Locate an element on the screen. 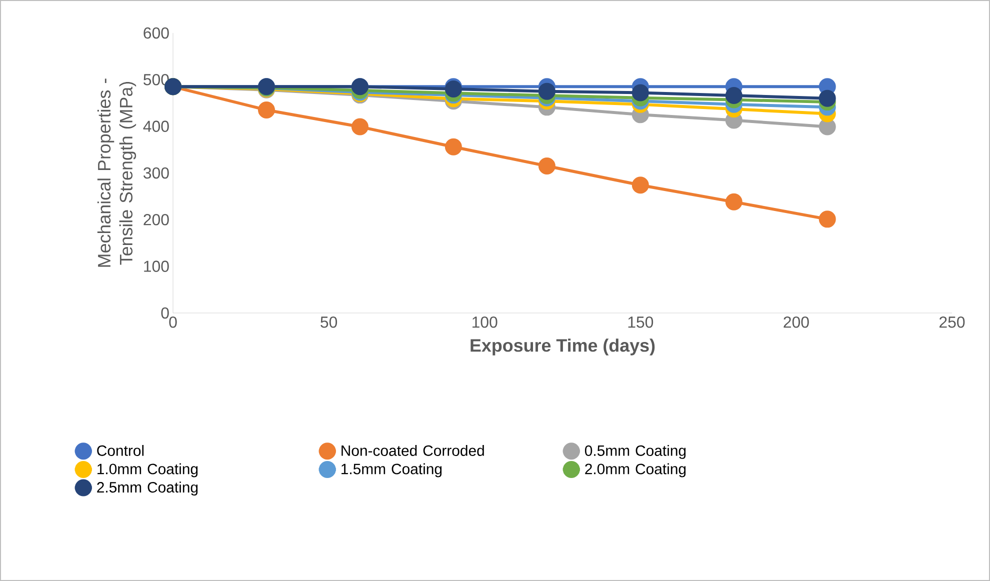  y-tick-label: 200 is located at coordinates (156, 220).